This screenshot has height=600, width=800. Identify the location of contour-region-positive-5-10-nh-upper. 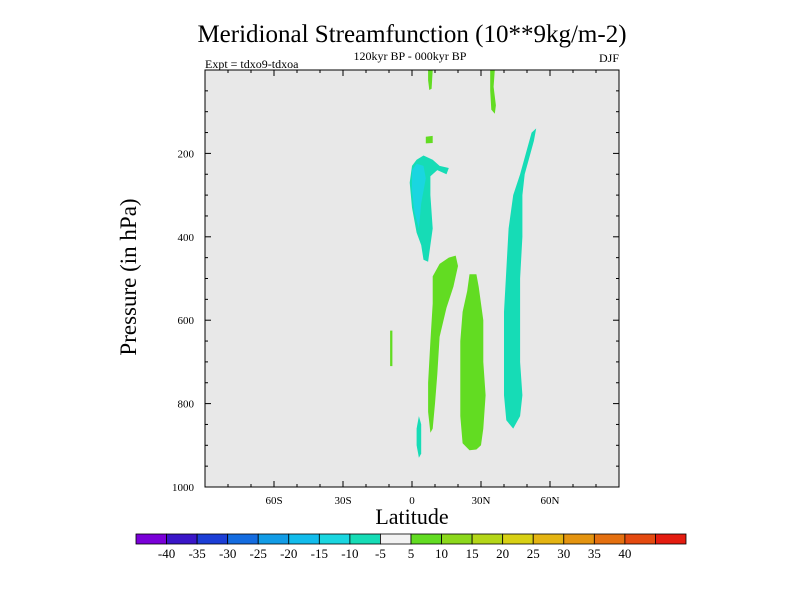
(493, 92).